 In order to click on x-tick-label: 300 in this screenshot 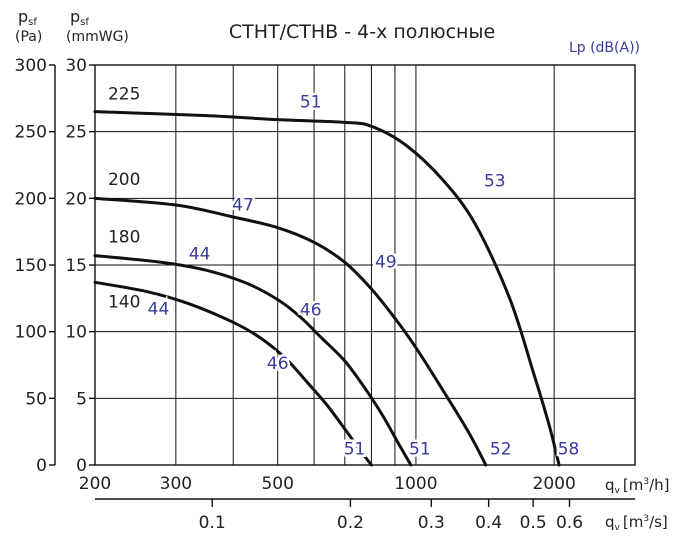, I will do `click(176, 484)`.